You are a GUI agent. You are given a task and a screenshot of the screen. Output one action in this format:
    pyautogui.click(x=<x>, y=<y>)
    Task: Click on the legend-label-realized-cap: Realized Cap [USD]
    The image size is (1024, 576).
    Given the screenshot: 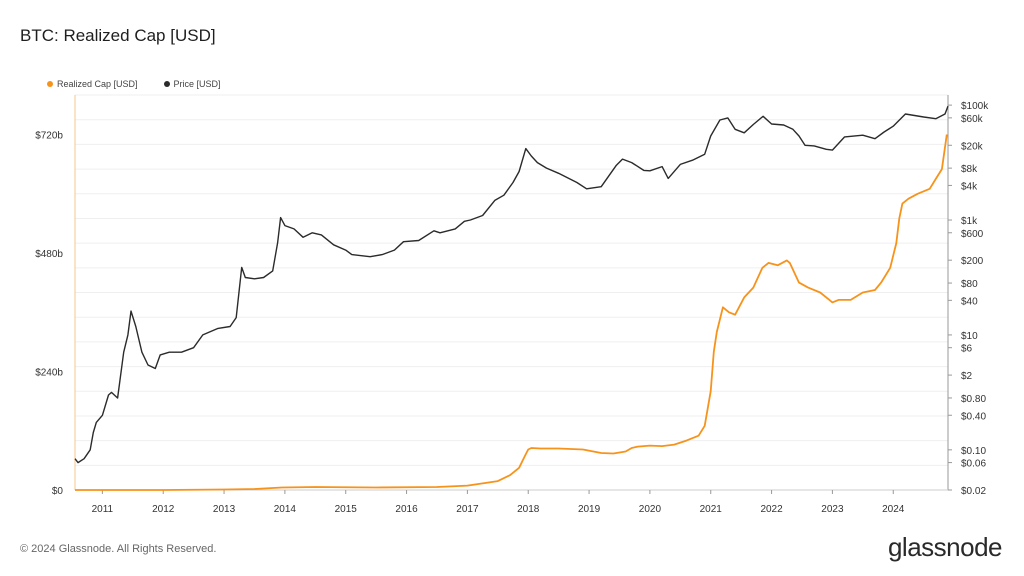 What is the action you would take?
    pyautogui.click(x=97, y=84)
    